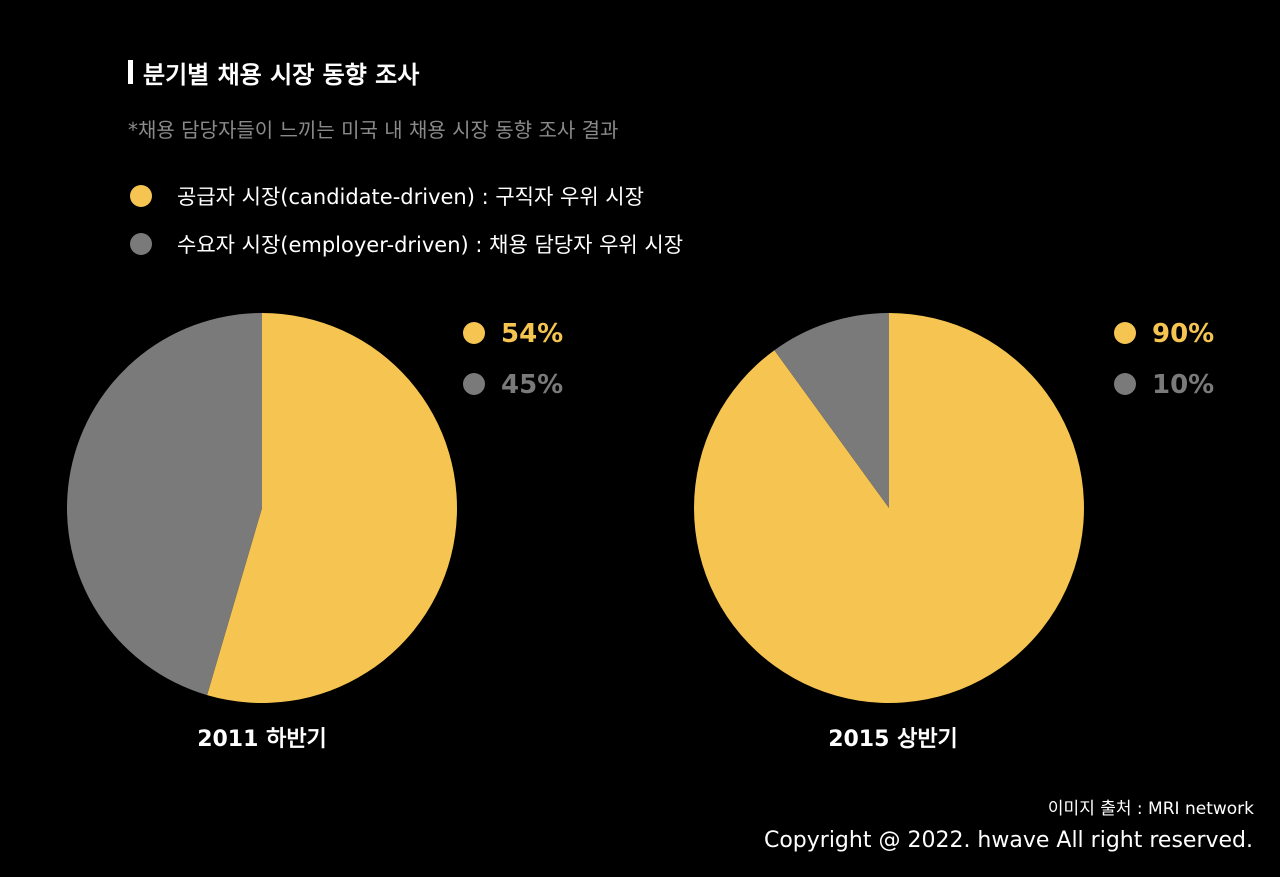 The height and width of the screenshot is (877, 1280). I want to click on pie-2-caption: 2015 상반기, so click(893, 739).